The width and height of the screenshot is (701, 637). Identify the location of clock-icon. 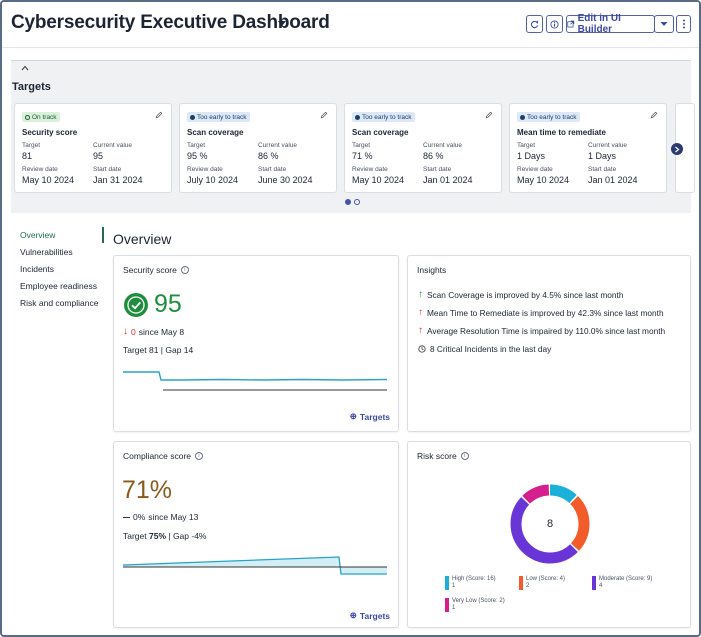
(422, 349).